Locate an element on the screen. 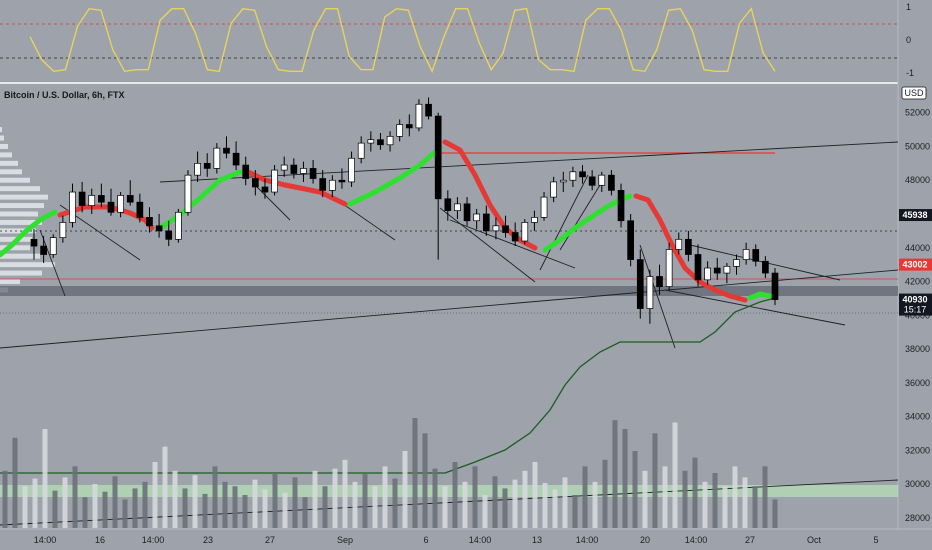 The image size is (932, 550). currency-badge is located at coordinates (914, 93).